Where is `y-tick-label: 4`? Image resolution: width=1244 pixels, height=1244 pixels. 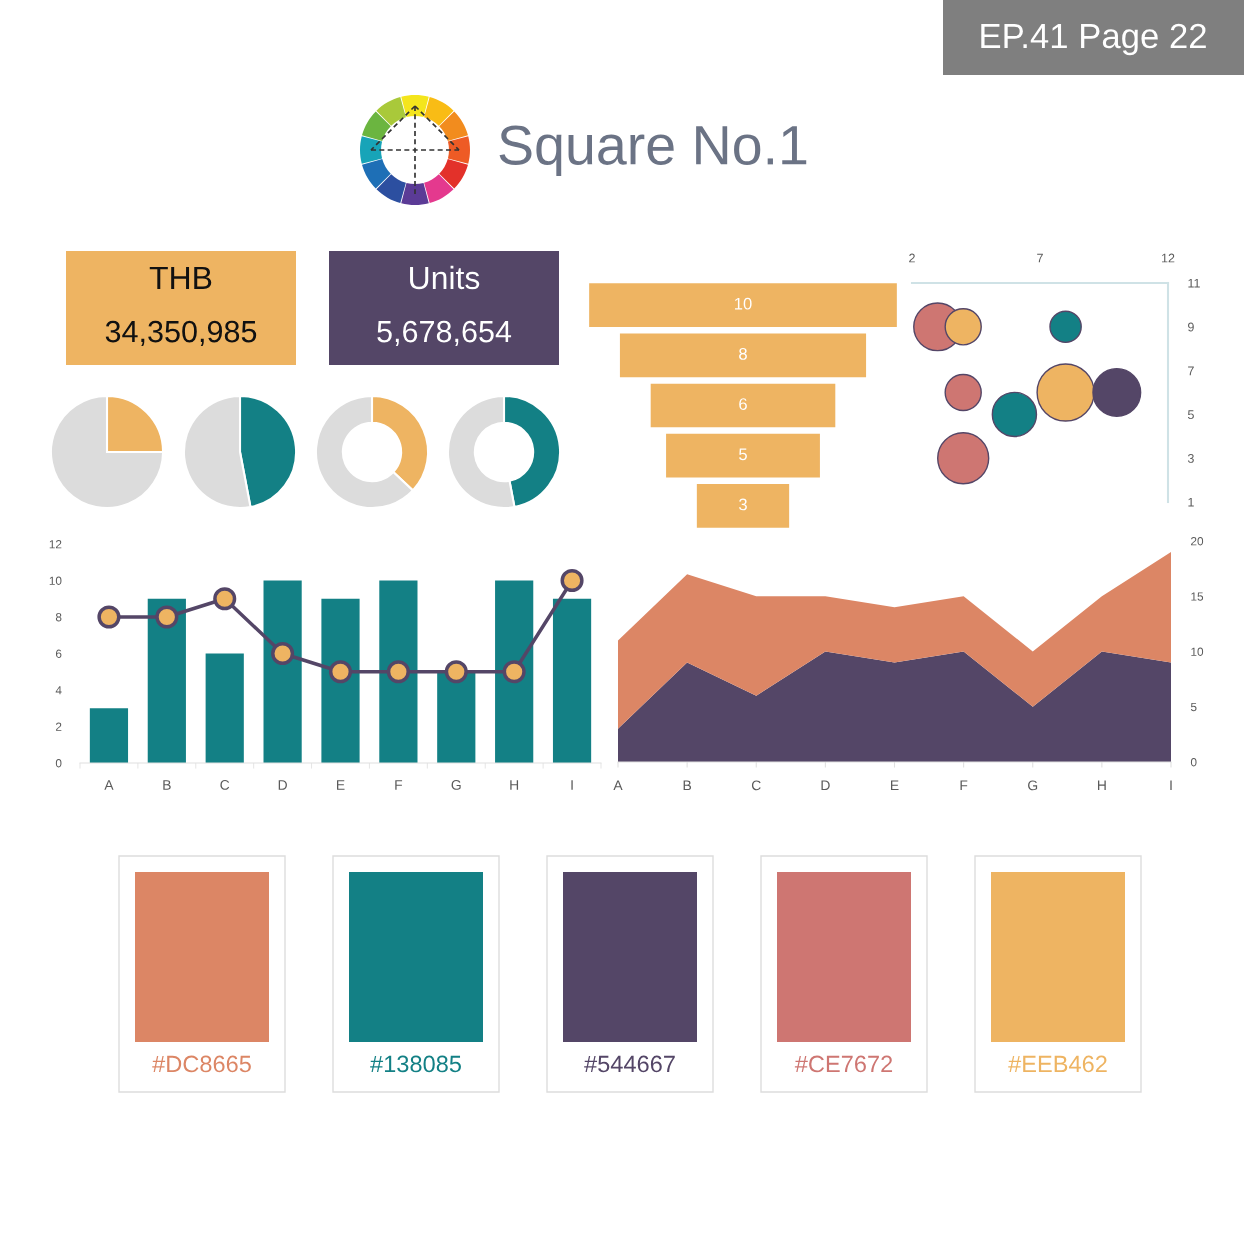 y-tick-label: 4 is located at coordinates (58, 690).